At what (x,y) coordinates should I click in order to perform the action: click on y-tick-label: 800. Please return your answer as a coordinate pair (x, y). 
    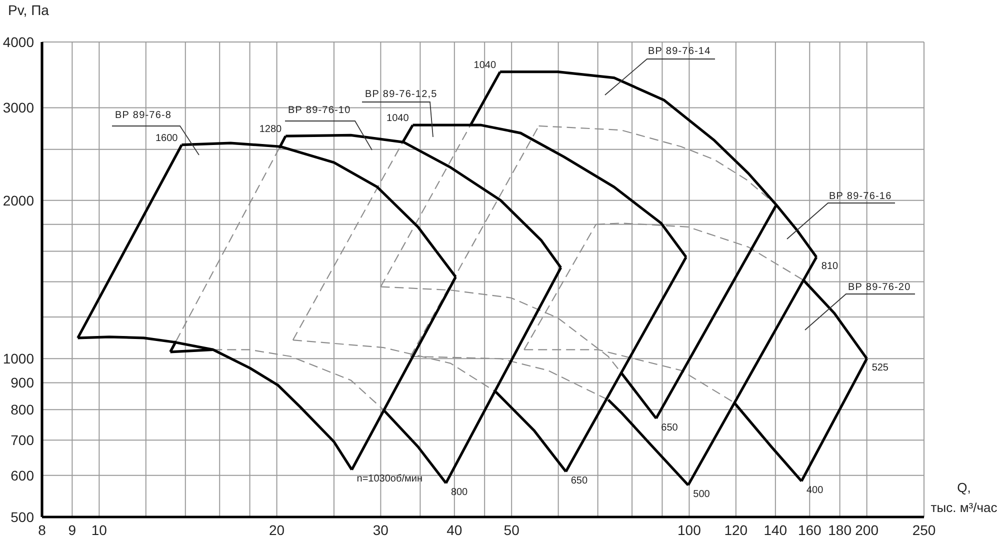
    Looking at the image, I should click on (22, 410).